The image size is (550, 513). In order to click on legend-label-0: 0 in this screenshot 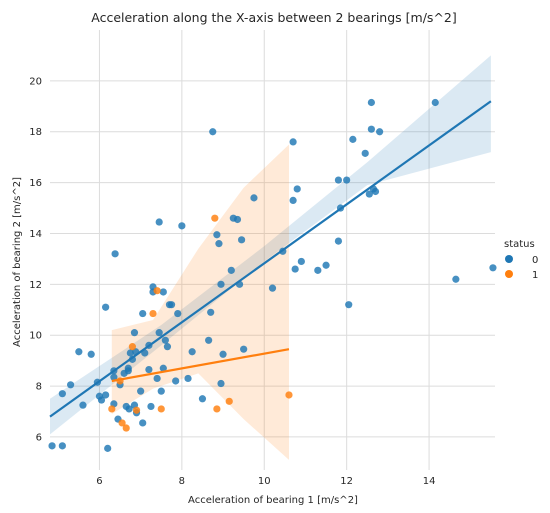, I will do `click(535, 260)`.